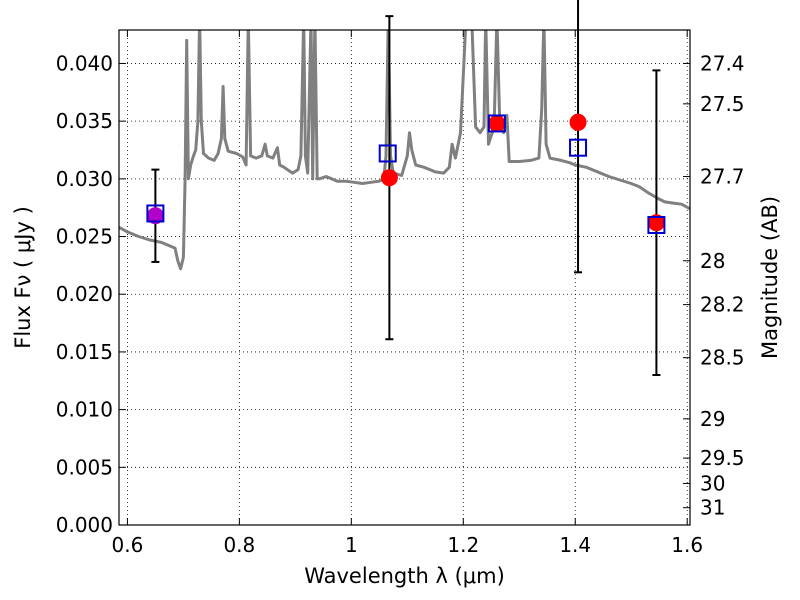 The height and width of the screenshot is (600, 800). I want to click on right-tick-label: 27.4, so click(722, 63).